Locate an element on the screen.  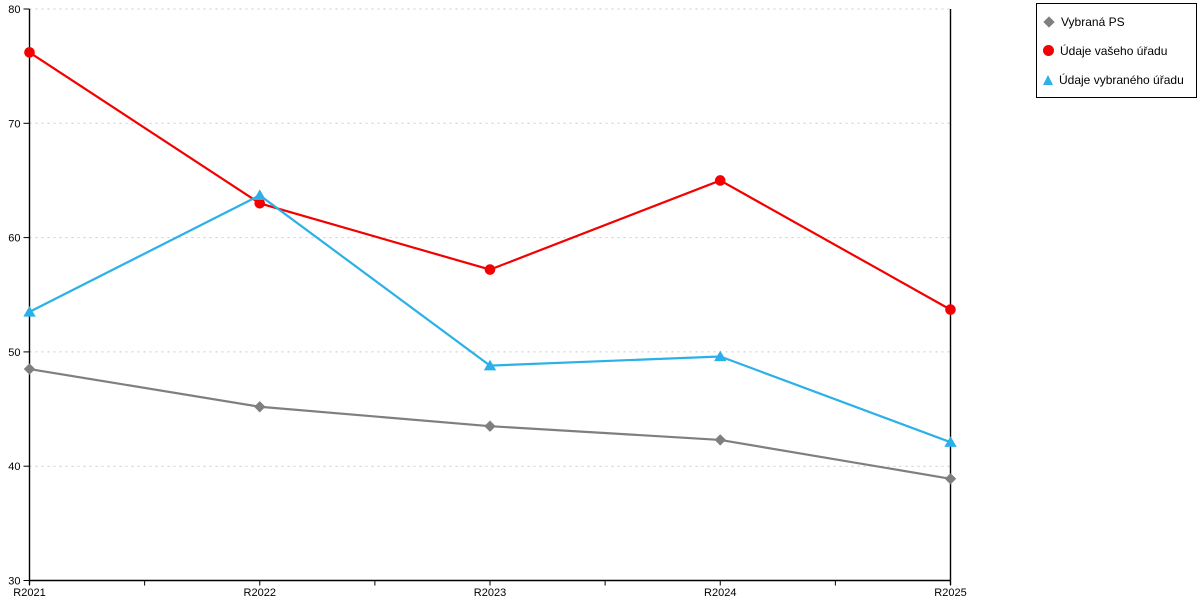
legend-label-vybrana-ps: Vybraná PS is located at coordinates (1093, 21).